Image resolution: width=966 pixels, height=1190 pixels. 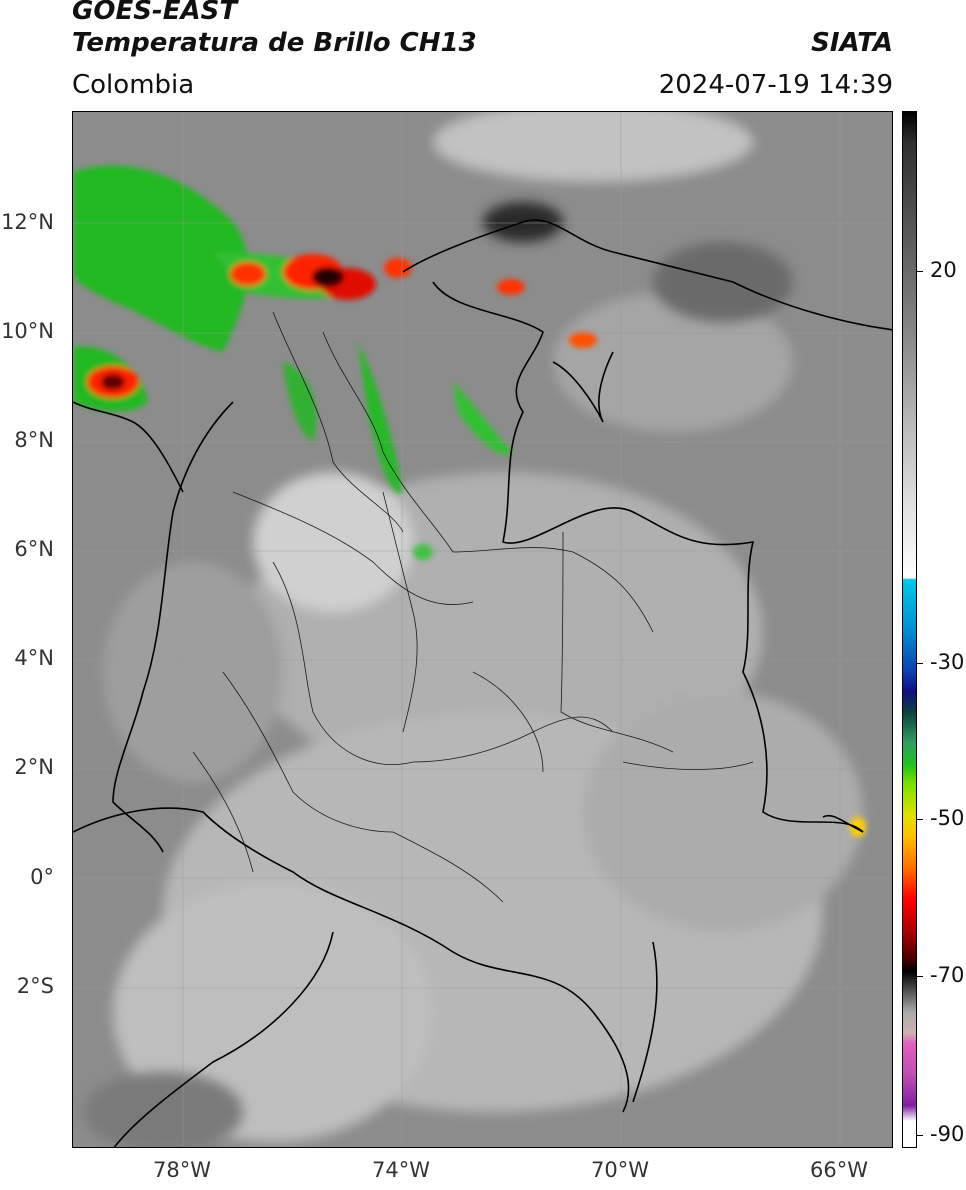 What do you see at coordinates (947, 818) in the screenshot?
I see `colorbar-label: -50` at bounding box center [947, 818].